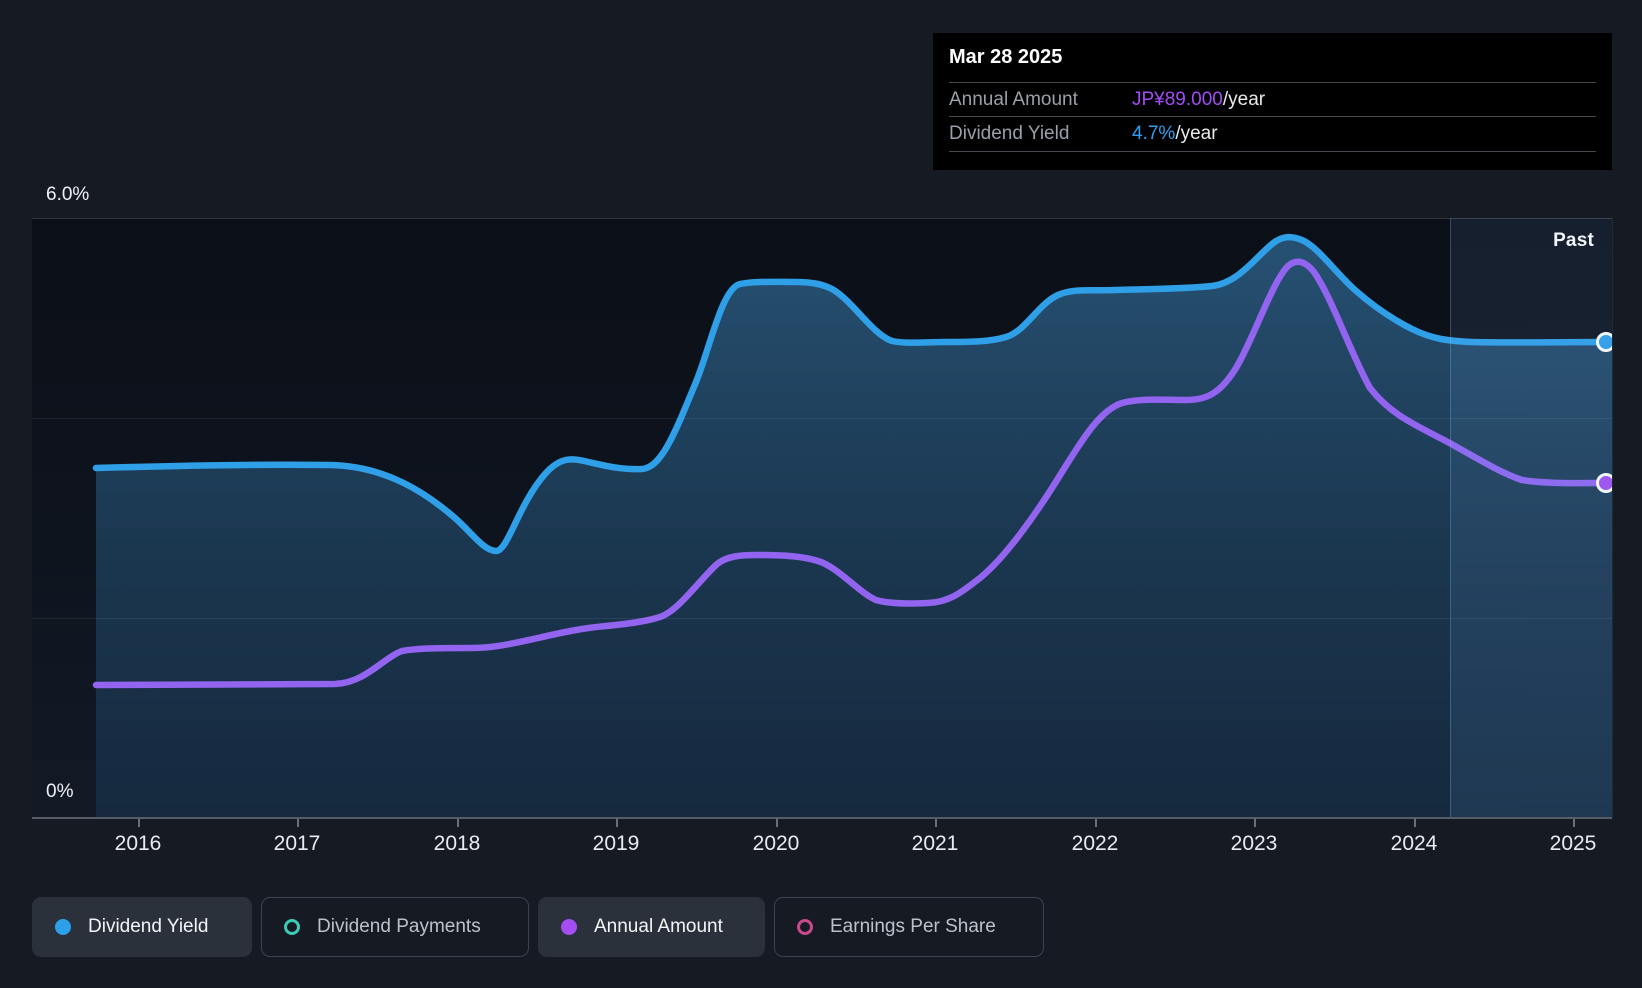 The image size is (1642, 988). Describe the element at coordinates (1414, 843) in the screenshot. I see `x-axis-label: 2024` at that location.